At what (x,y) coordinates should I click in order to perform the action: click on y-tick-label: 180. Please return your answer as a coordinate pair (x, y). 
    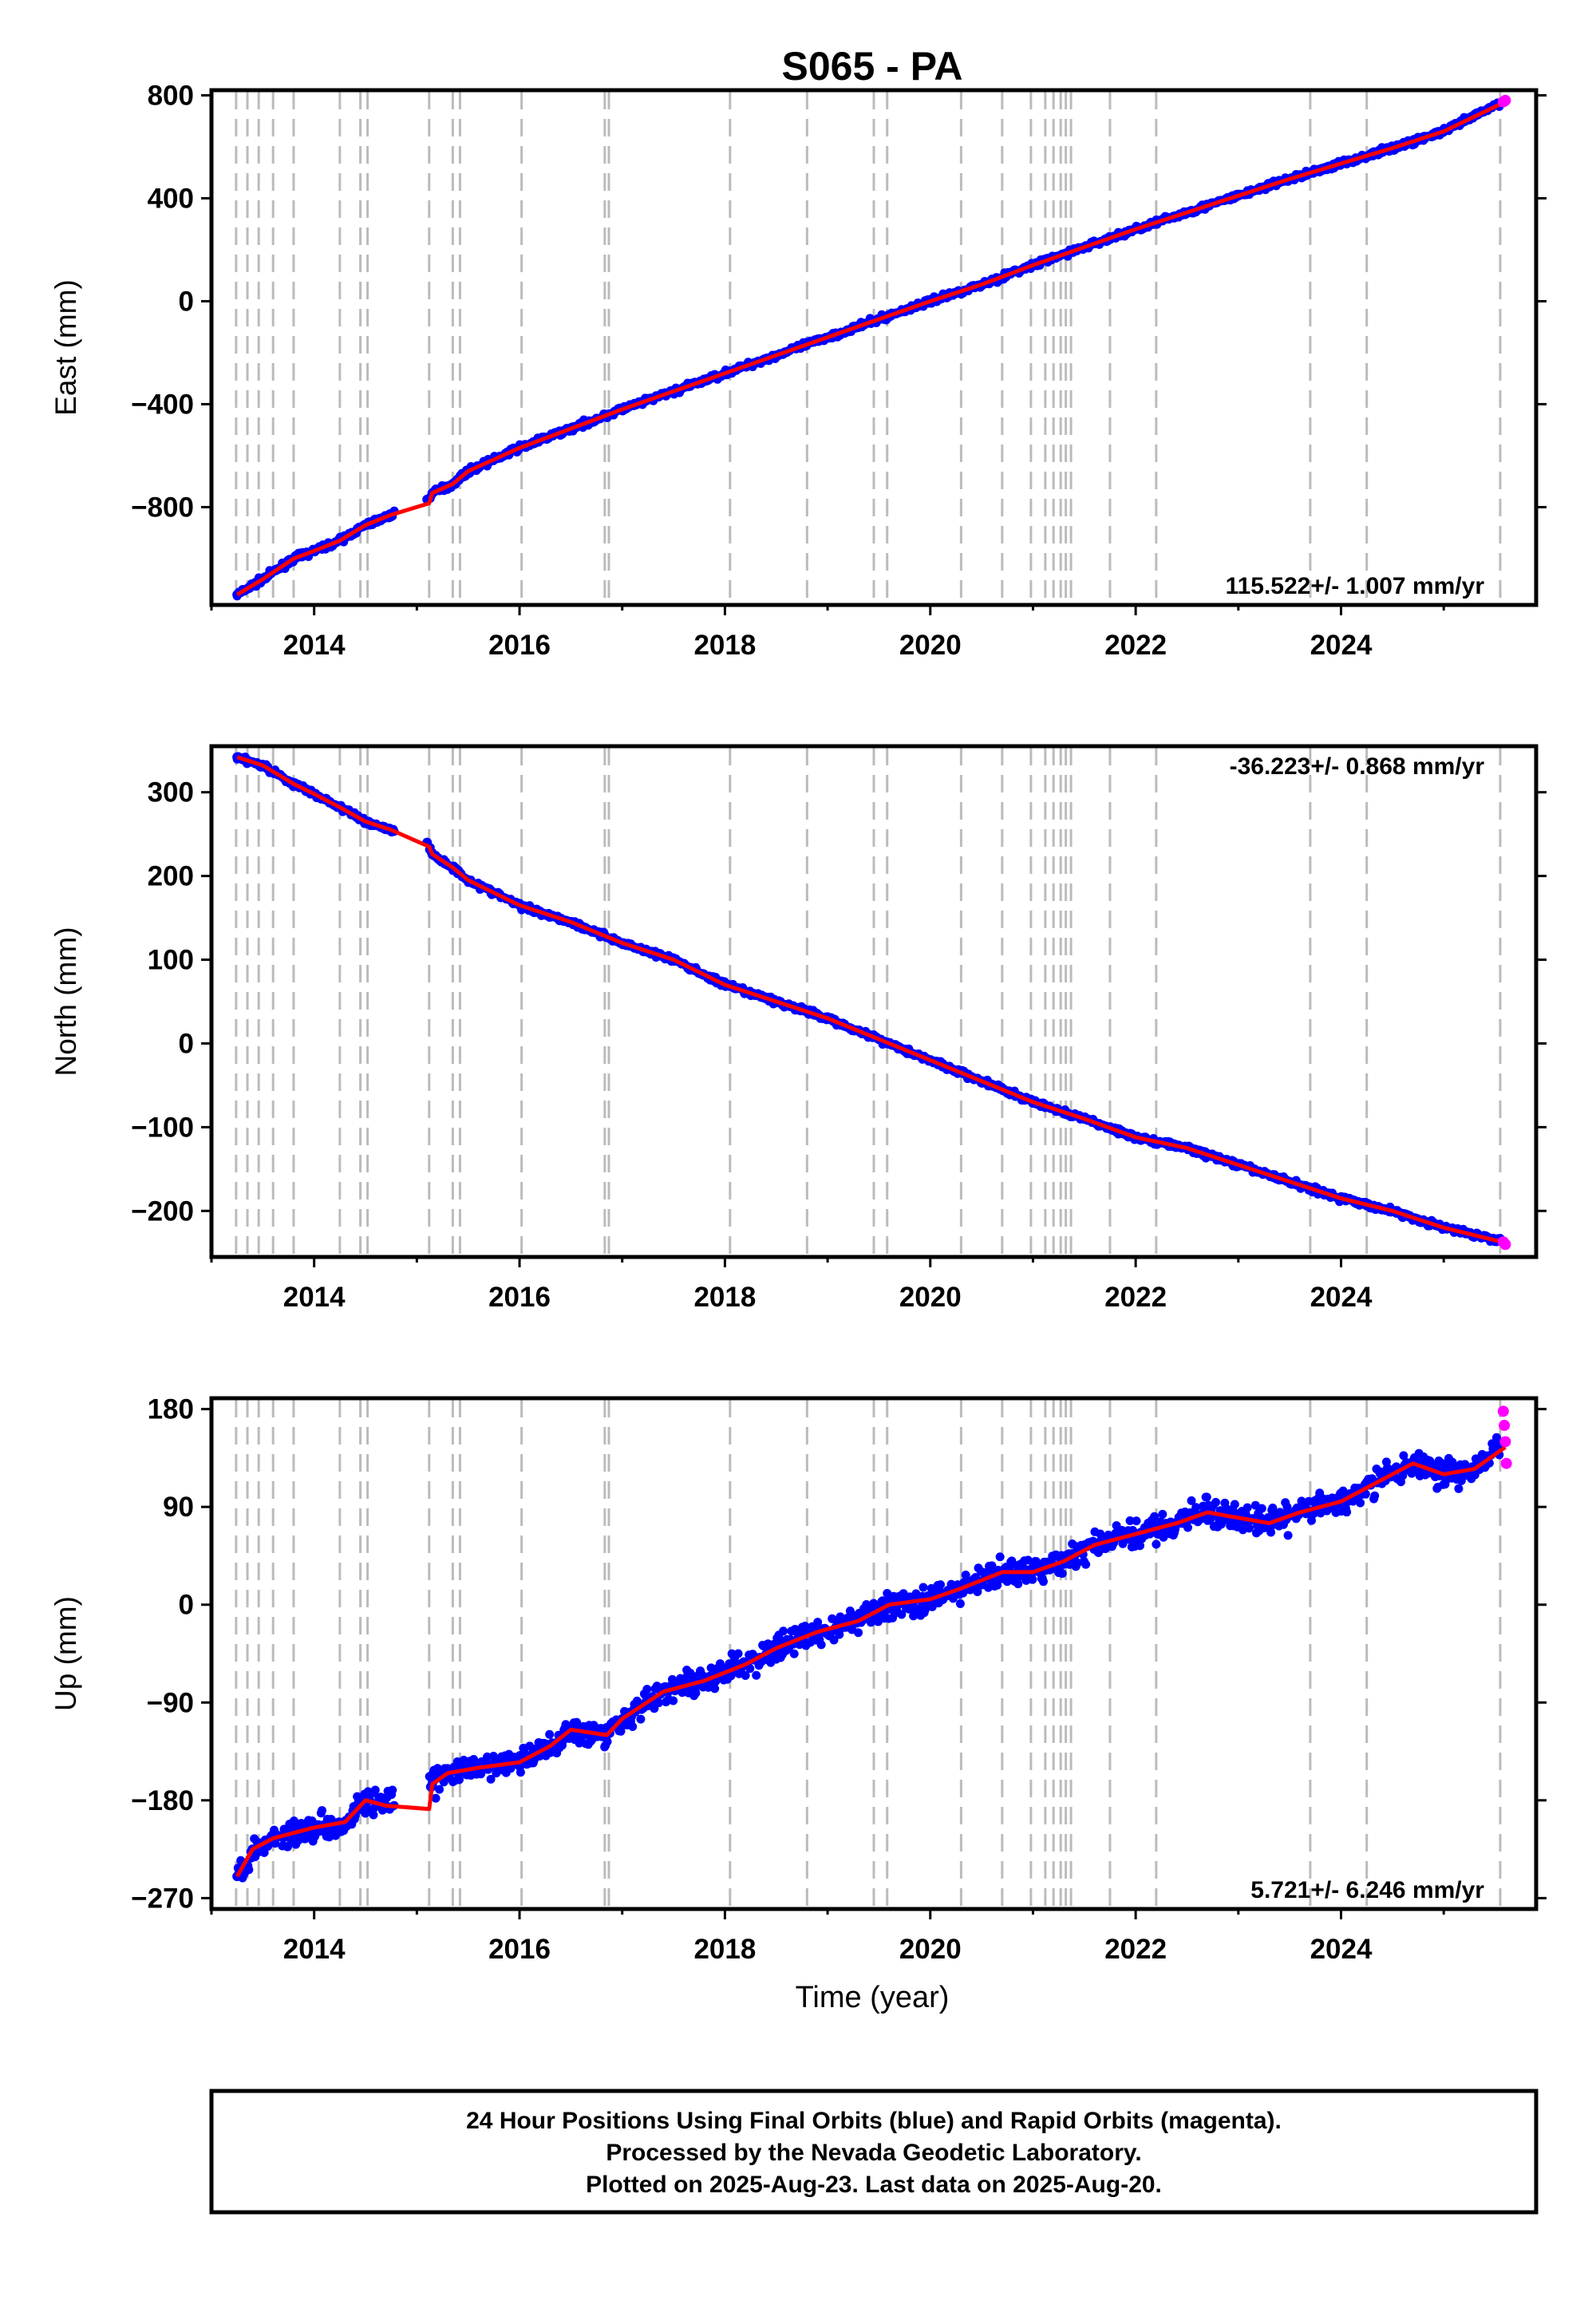
    Looking at the image, I should click on (171, 1409).